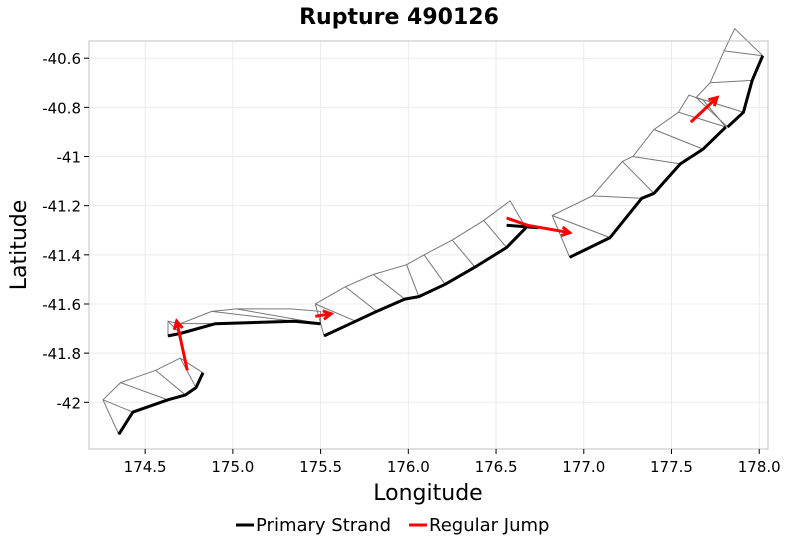 This screenshot has width=800, height=540. What do you see at coordinates (408, 467) in the screenshot?
I see `x-tick-label: 176.0` at bounding box center [408, 467].